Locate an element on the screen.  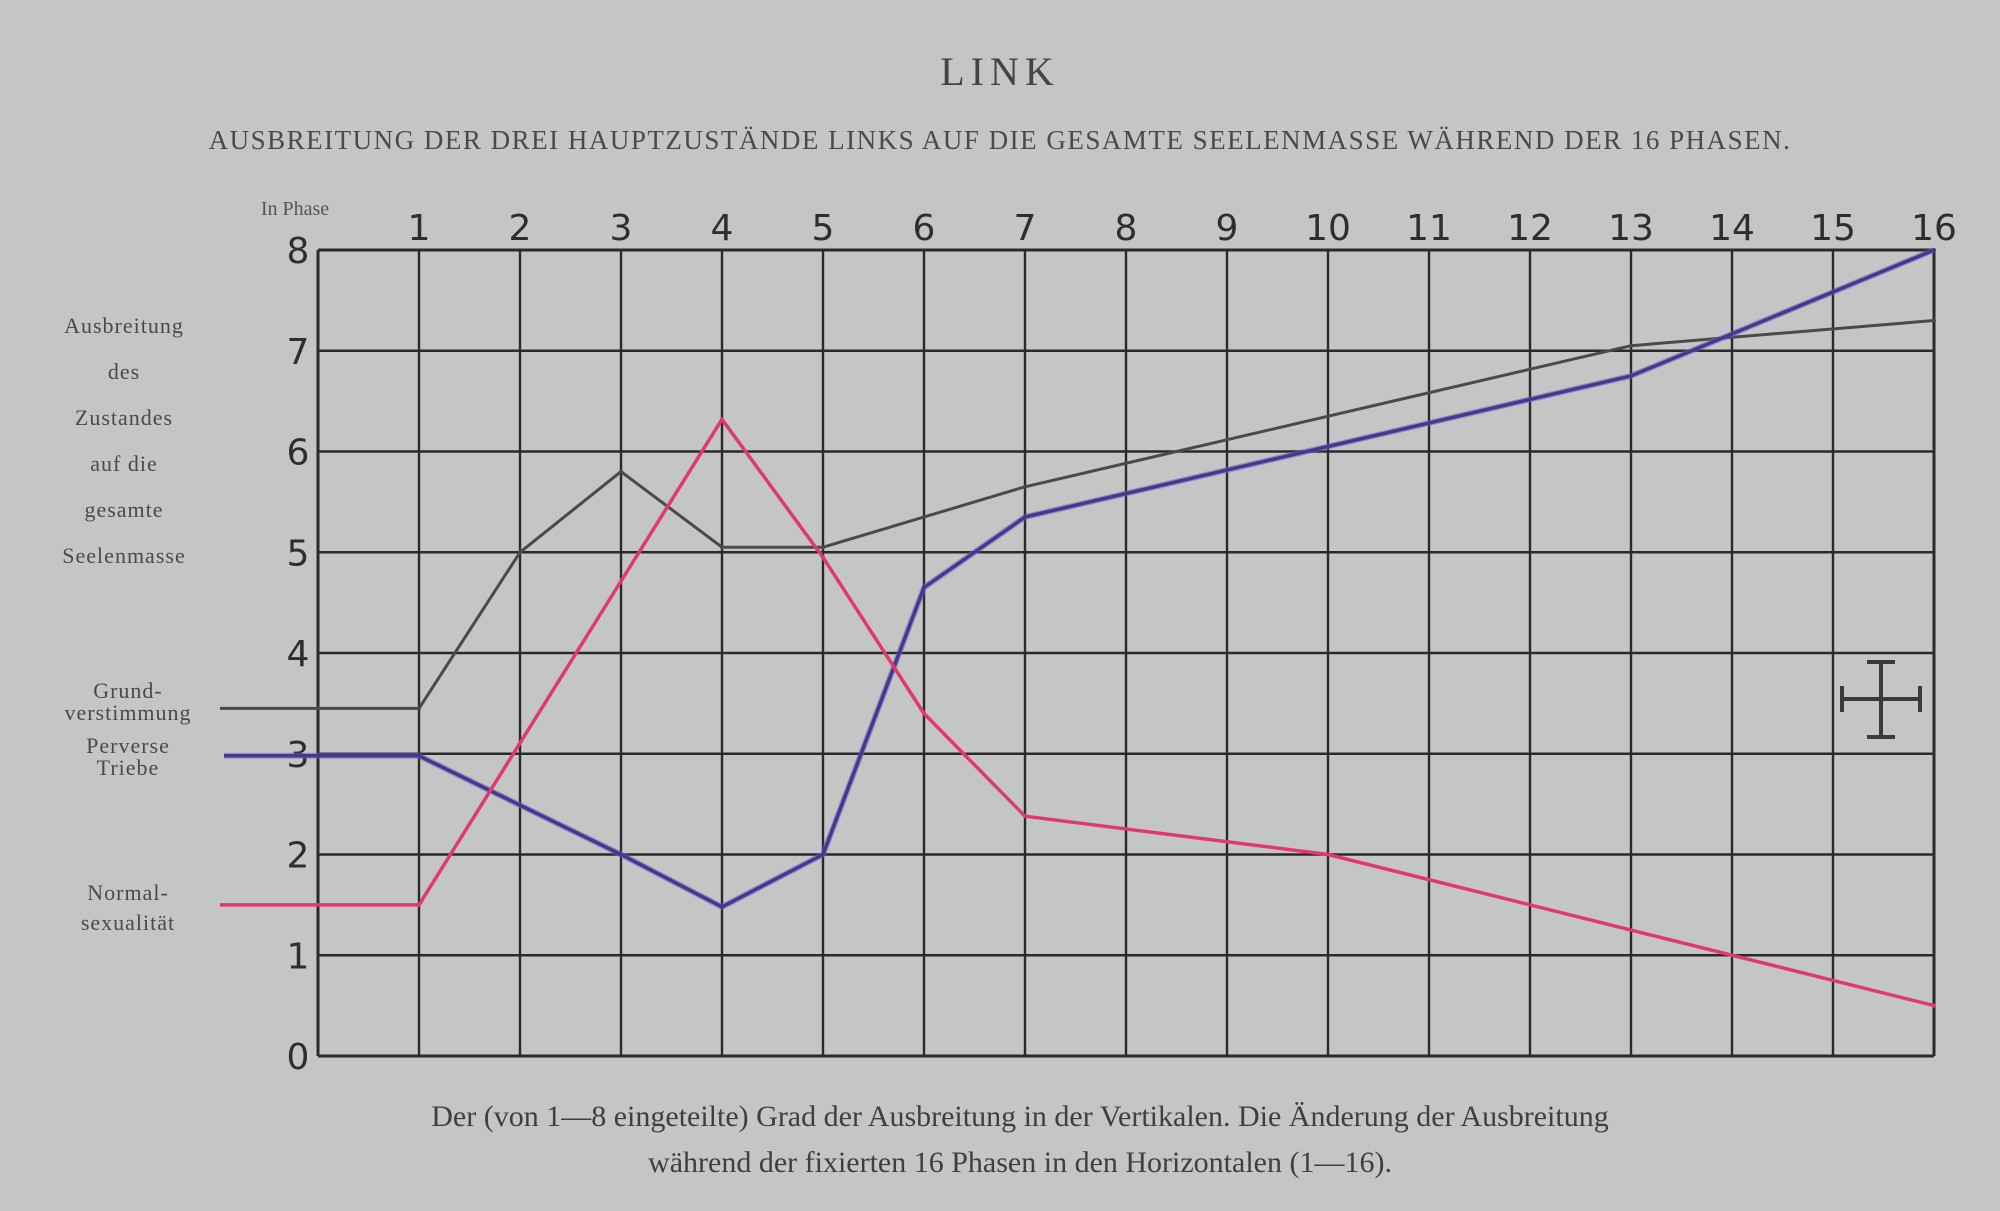
x-tick-label: 1 is located at coordinates (419, 228).